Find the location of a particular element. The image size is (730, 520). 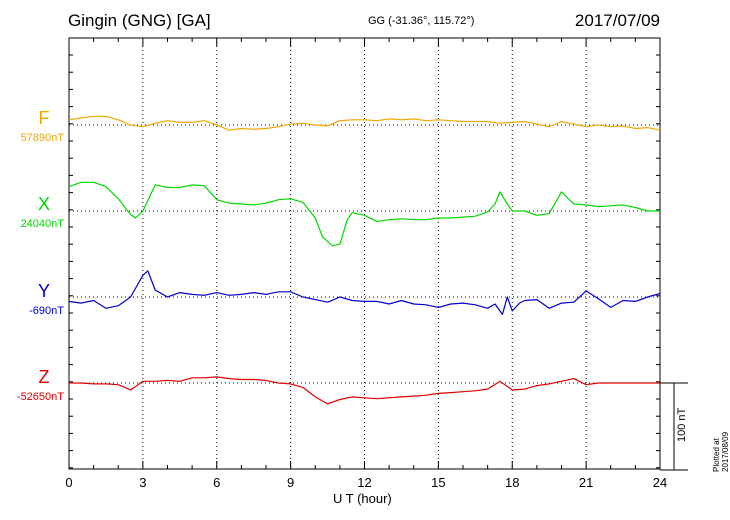

series-F-letter: F is located at coordinates (44, 118).